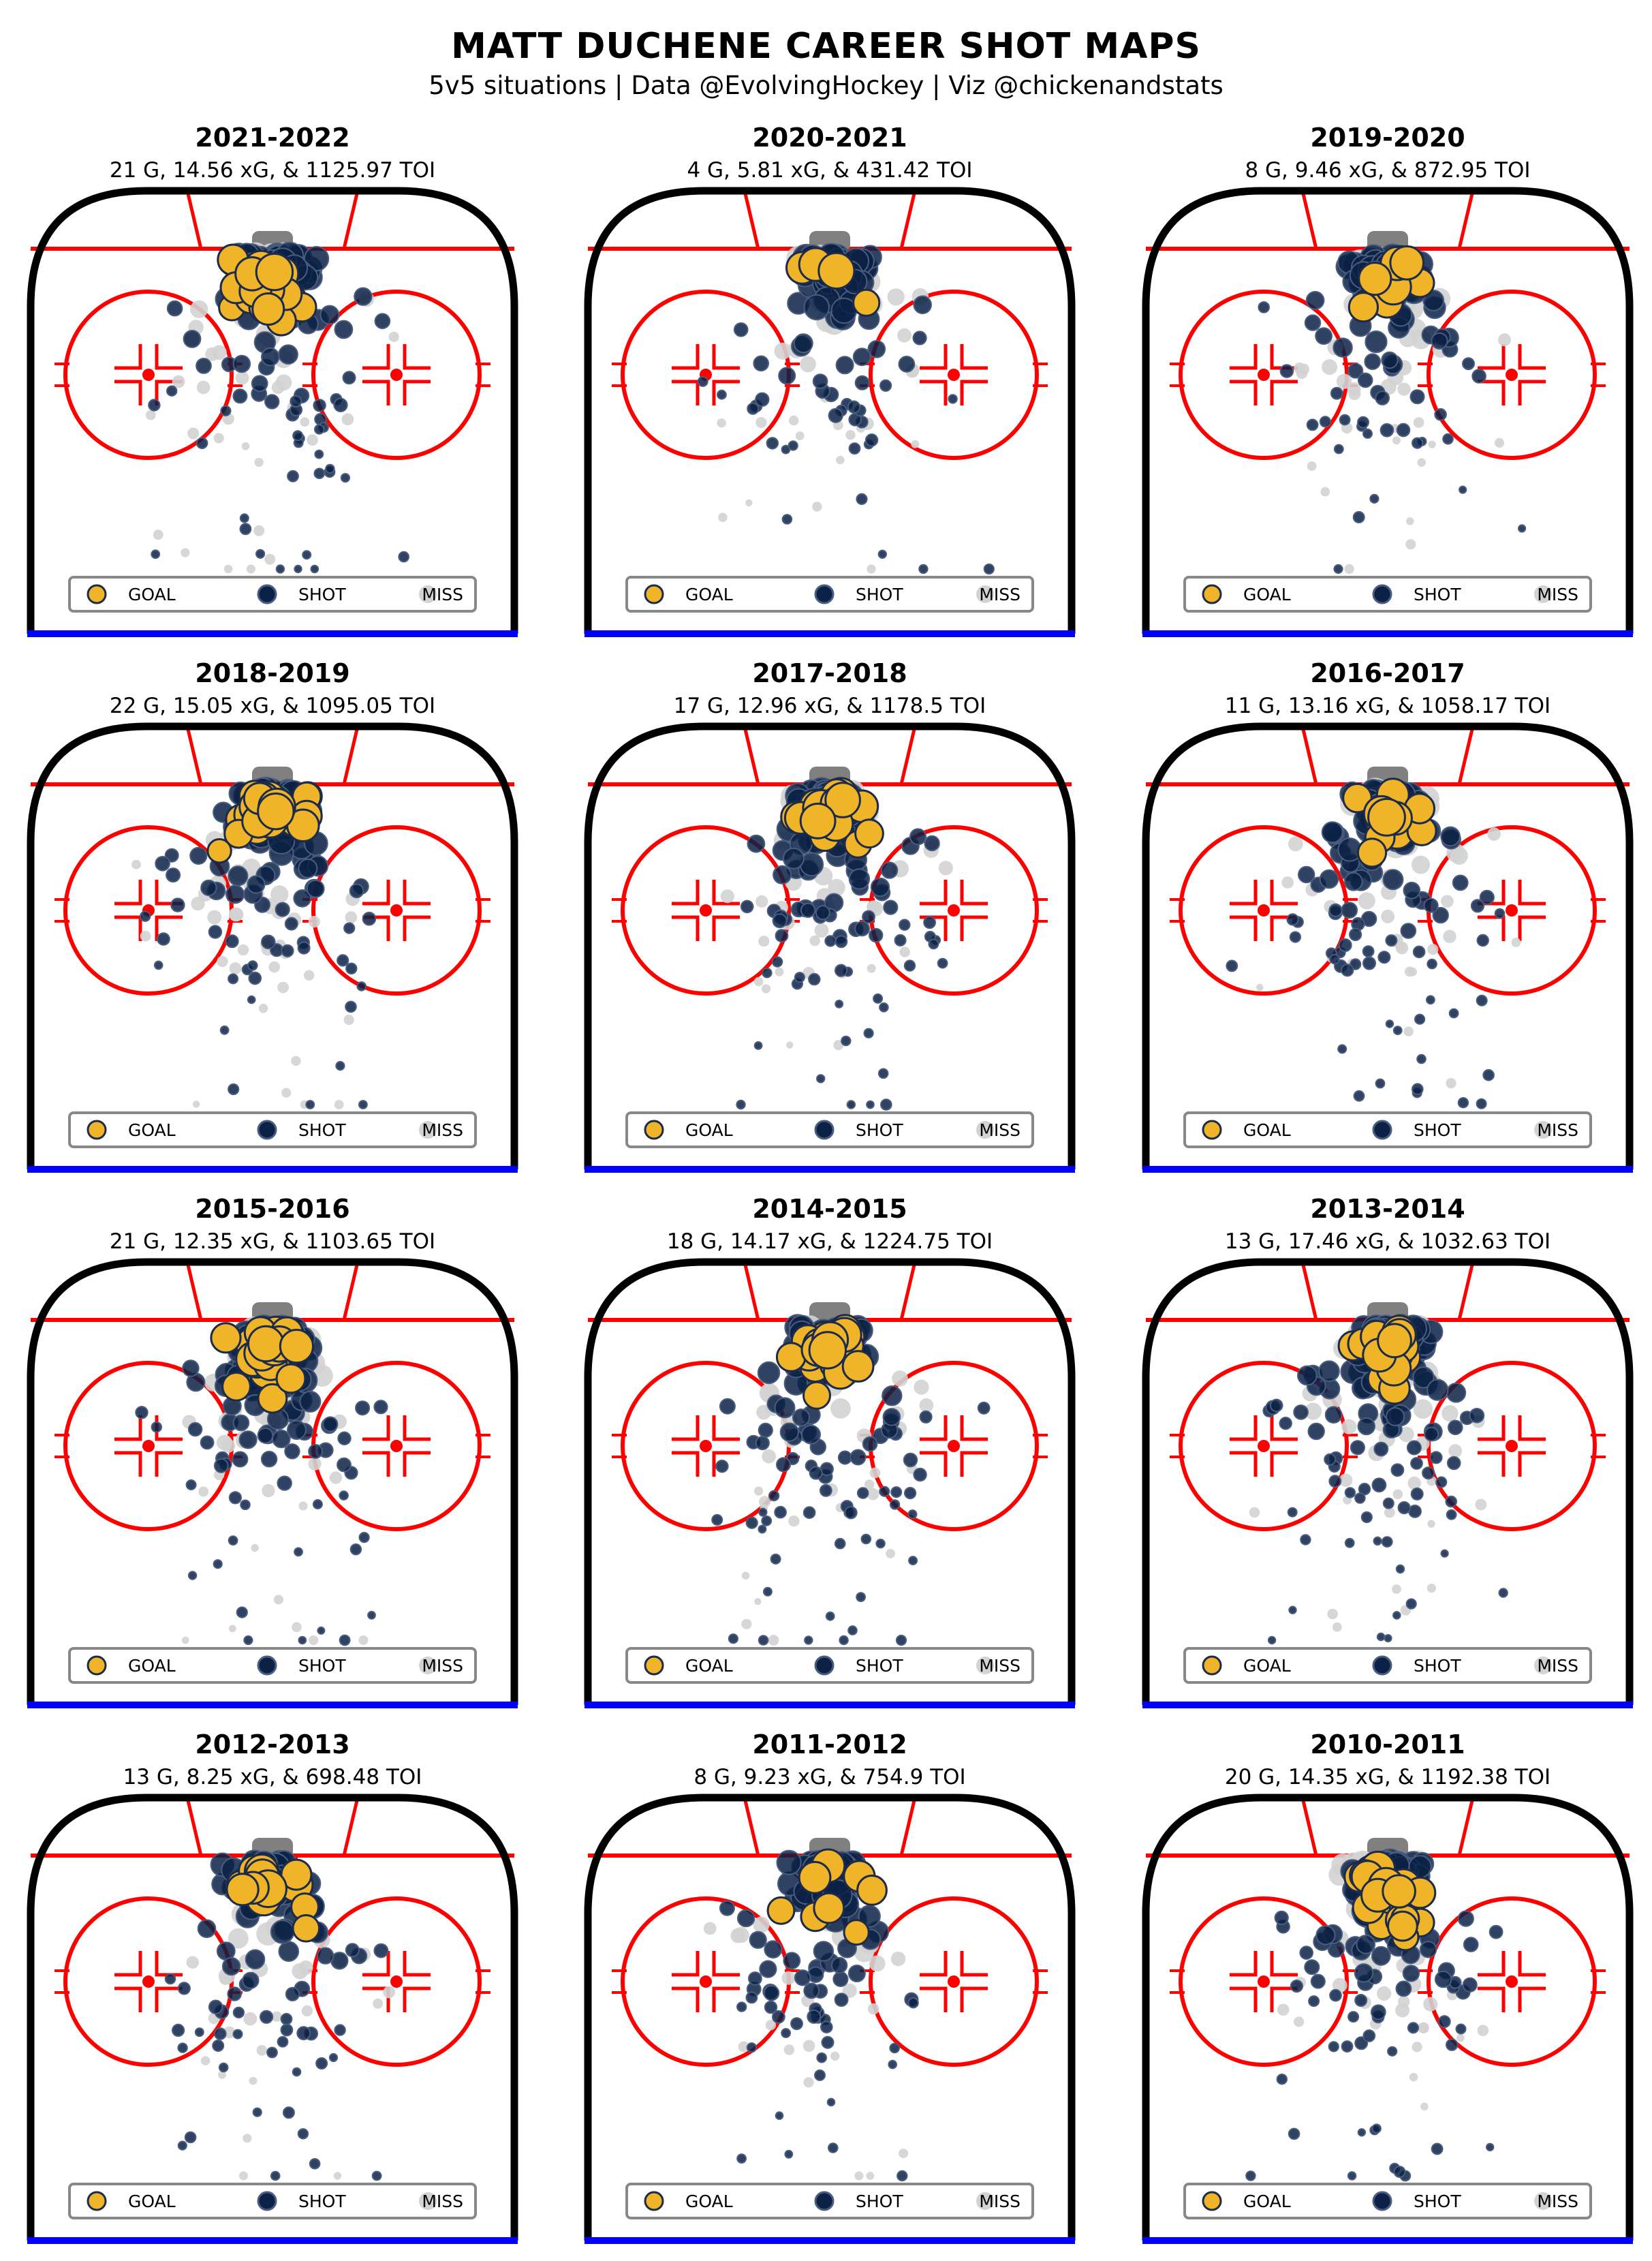  What do you see at coordinates (1388, 171) in the screenshot?
I see `panel-stats-line: 8 G, 9.46 xG, & 872.95 TOI` at bounding box center [1388, 171].